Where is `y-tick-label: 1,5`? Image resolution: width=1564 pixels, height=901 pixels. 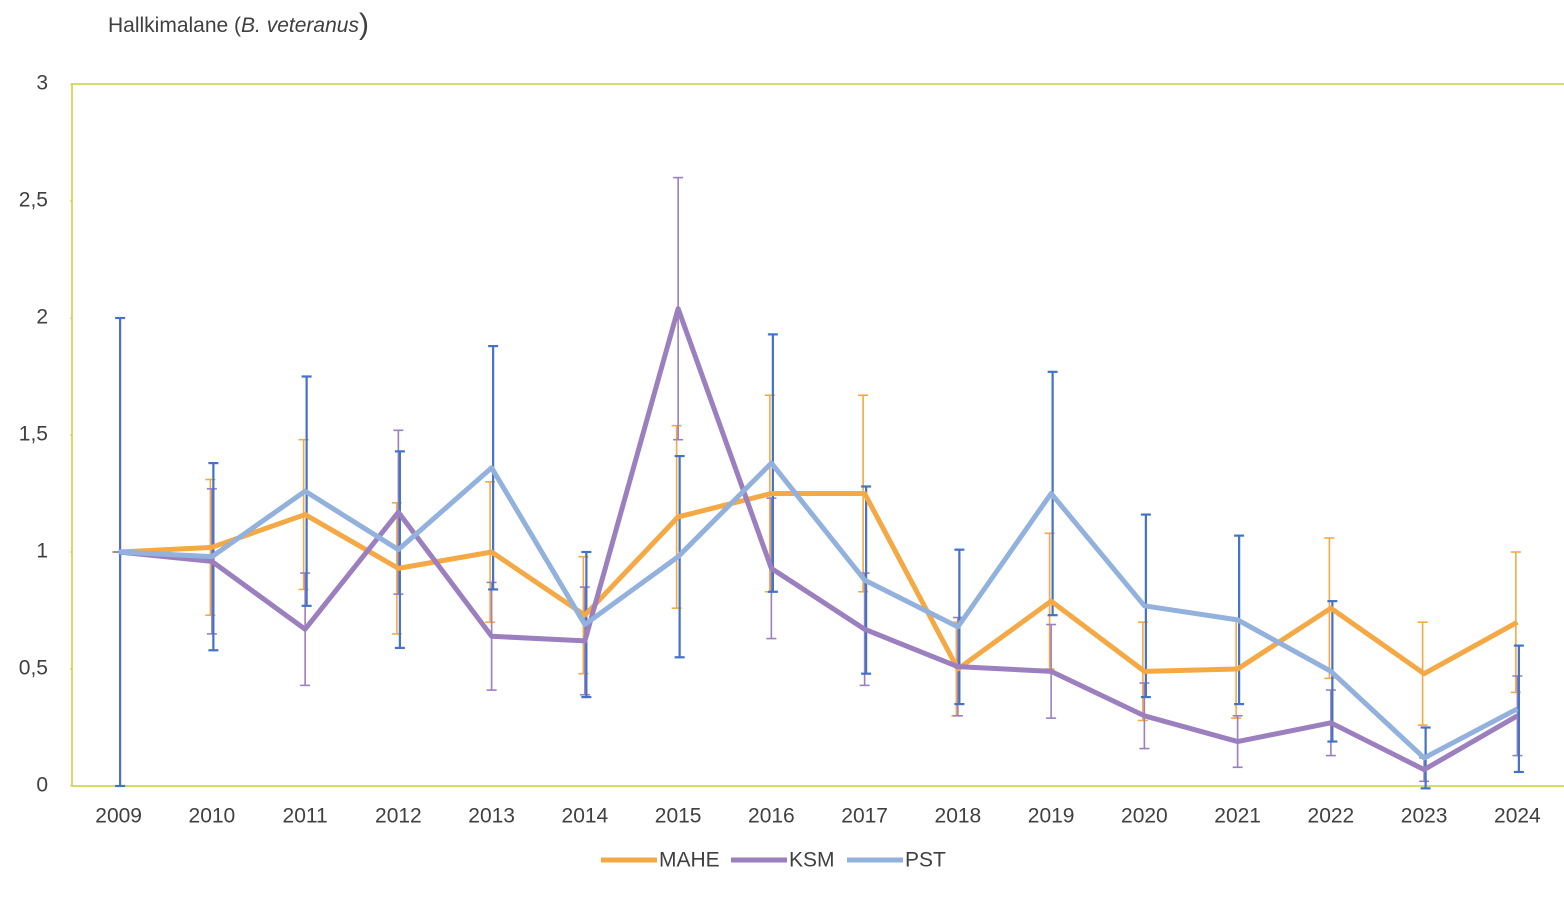
y-tick-label: 1,5 is located at coordinates (33, 434).